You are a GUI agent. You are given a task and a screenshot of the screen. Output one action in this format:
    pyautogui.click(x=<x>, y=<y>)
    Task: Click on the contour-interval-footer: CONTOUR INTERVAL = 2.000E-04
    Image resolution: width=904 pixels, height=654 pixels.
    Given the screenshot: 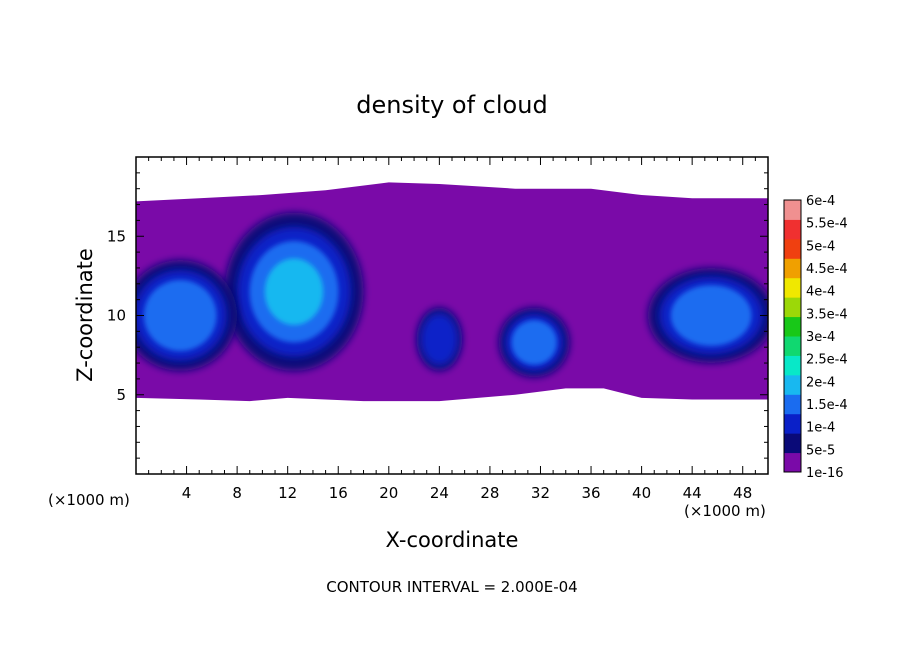 What is the action you would take?
    pyautogui.click(x=451, y=587)
    